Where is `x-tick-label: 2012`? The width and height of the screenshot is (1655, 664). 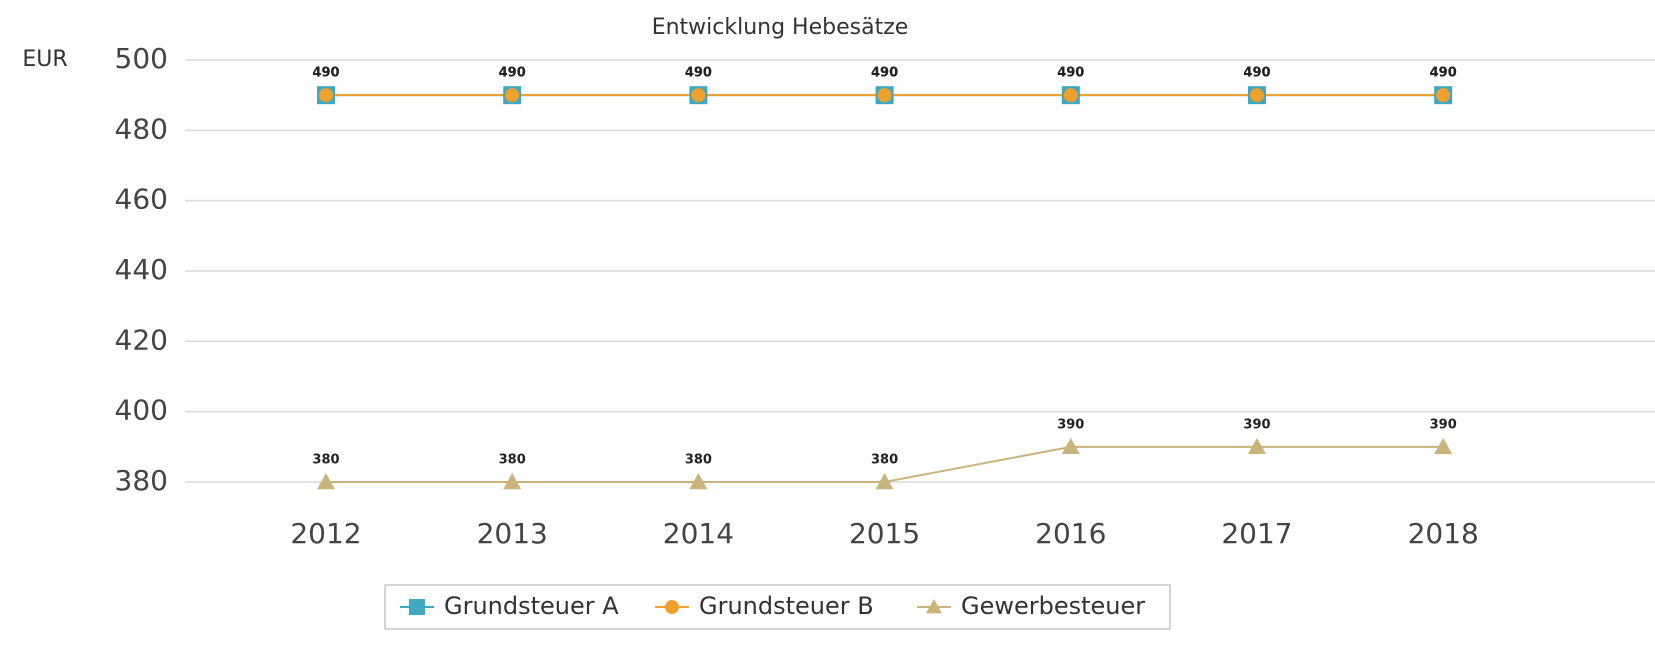 x-tick-label: 2012 is located at coordinates (325, 533).